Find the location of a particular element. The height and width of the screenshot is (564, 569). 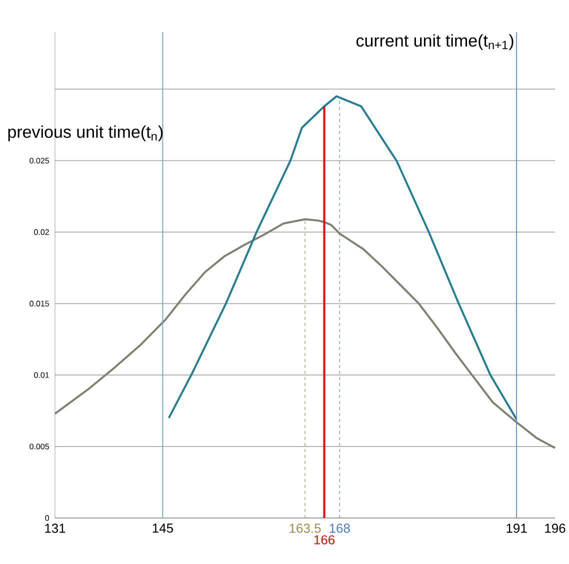

x-tick-label: 163.5 is located at coordinates (305, 528).